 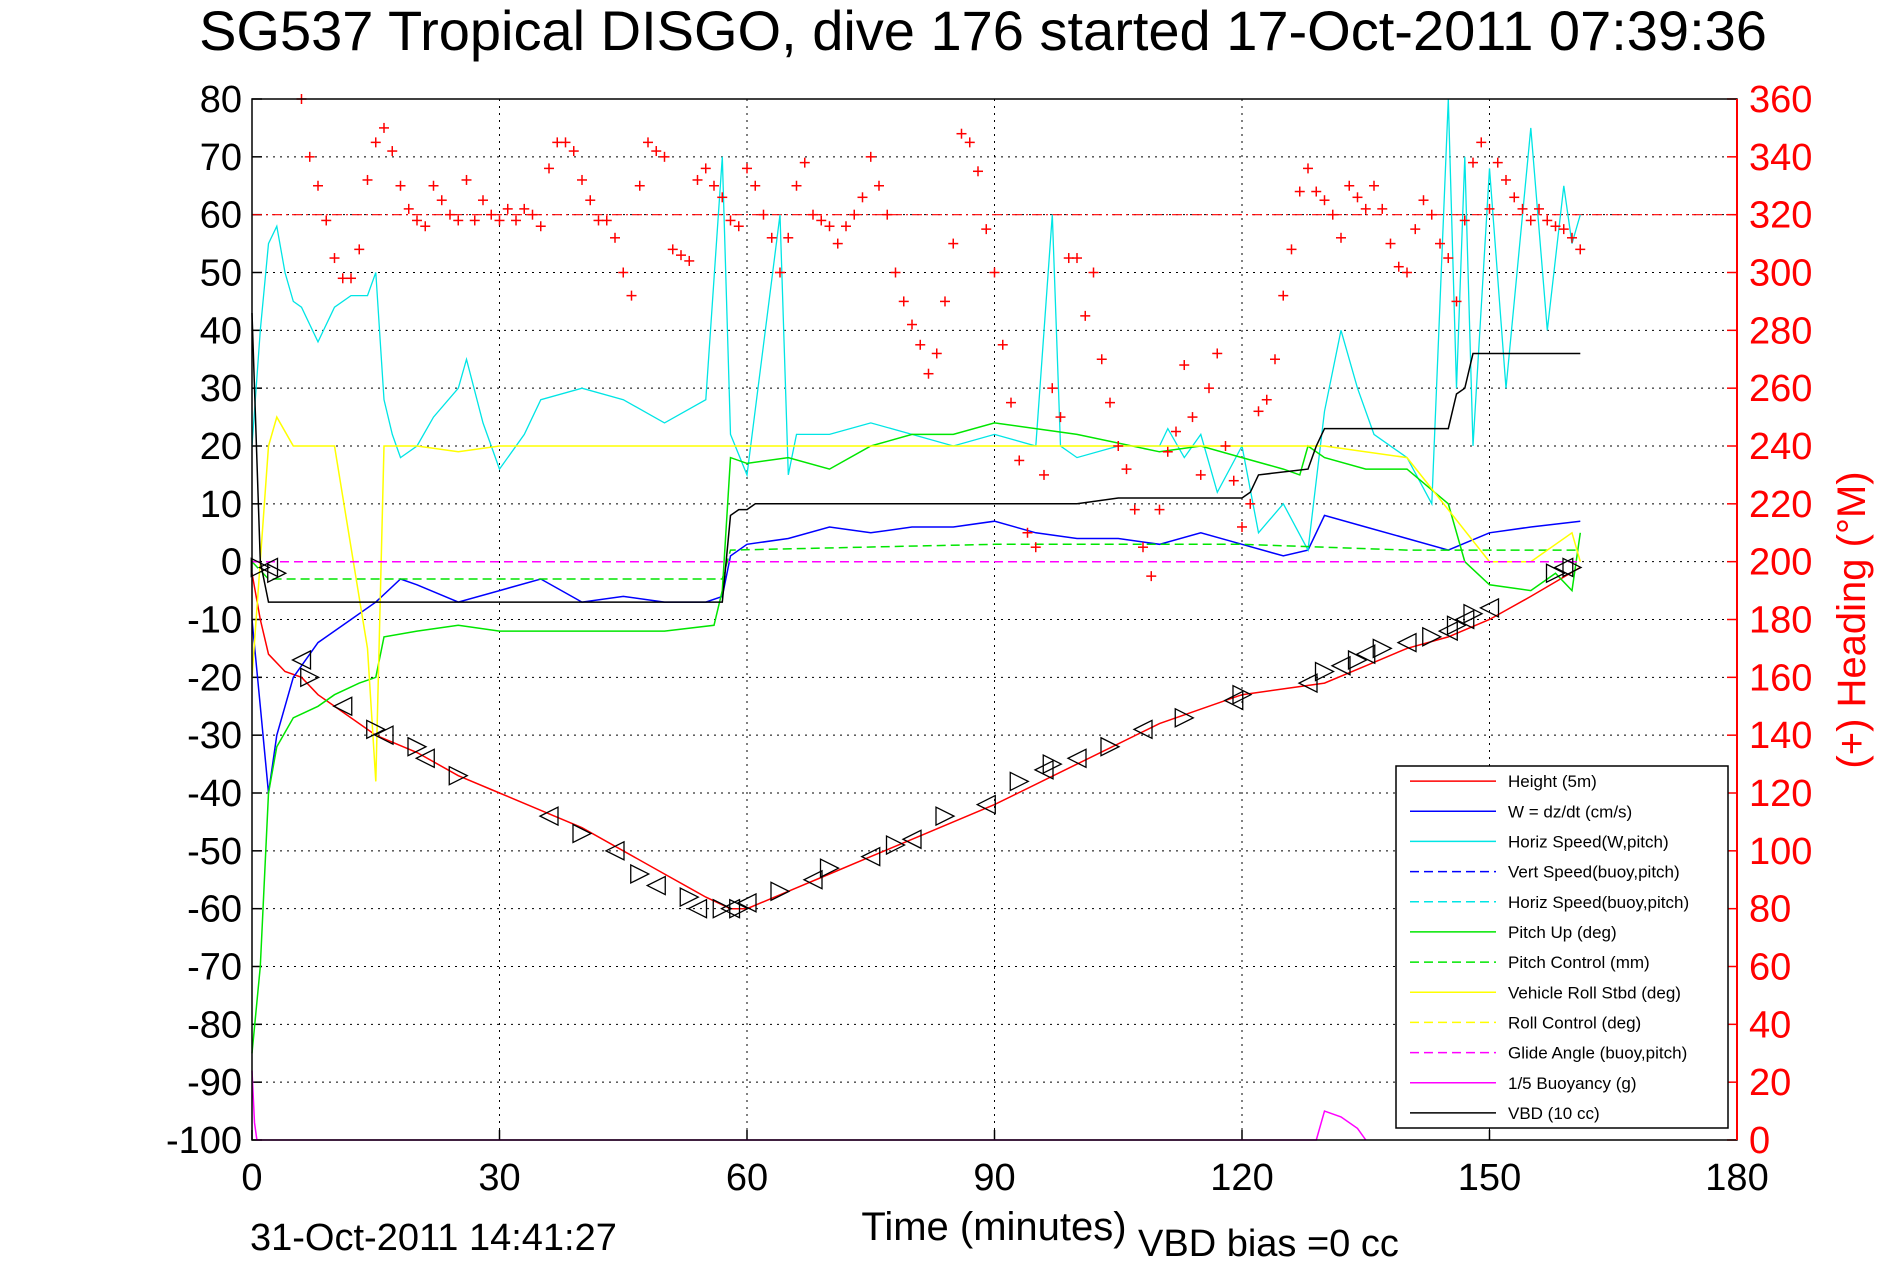 What do you see at coordinates (251, 1178) in the screenshot?
I see `x-tick-label: 0` at bounding box center [251, 1178].